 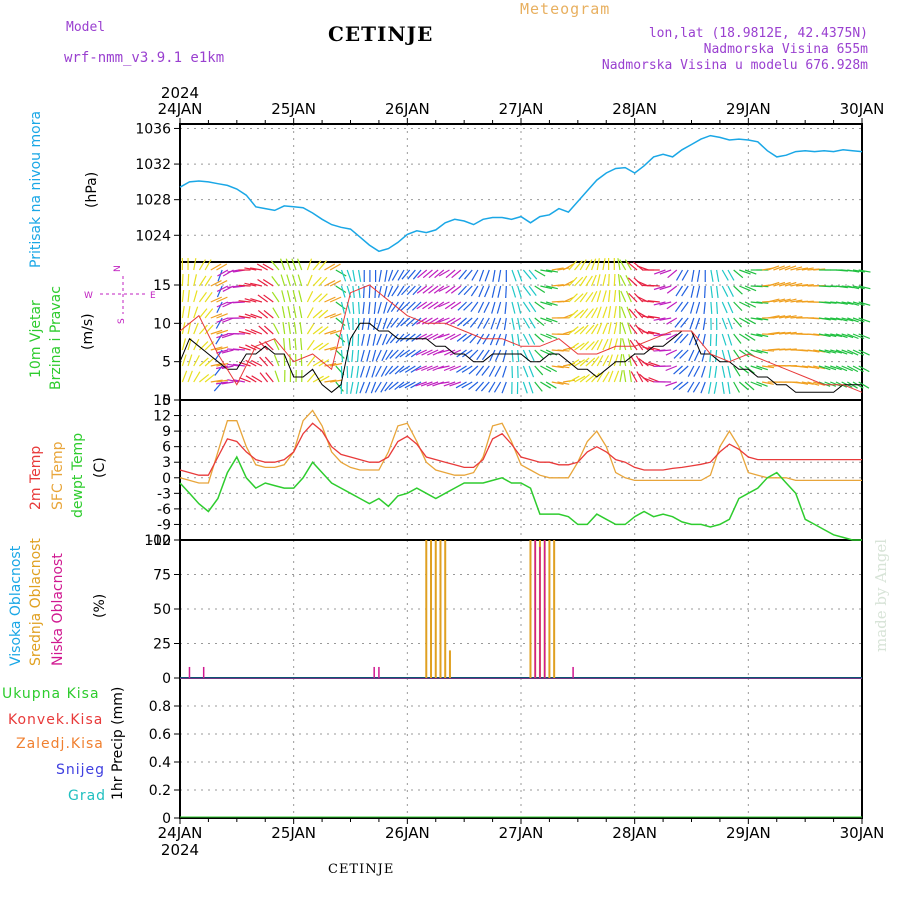 What do you see at coordinates (521, 338) in the screenshot?
I see `wind-gust-line` at bounding box center [521, 338].